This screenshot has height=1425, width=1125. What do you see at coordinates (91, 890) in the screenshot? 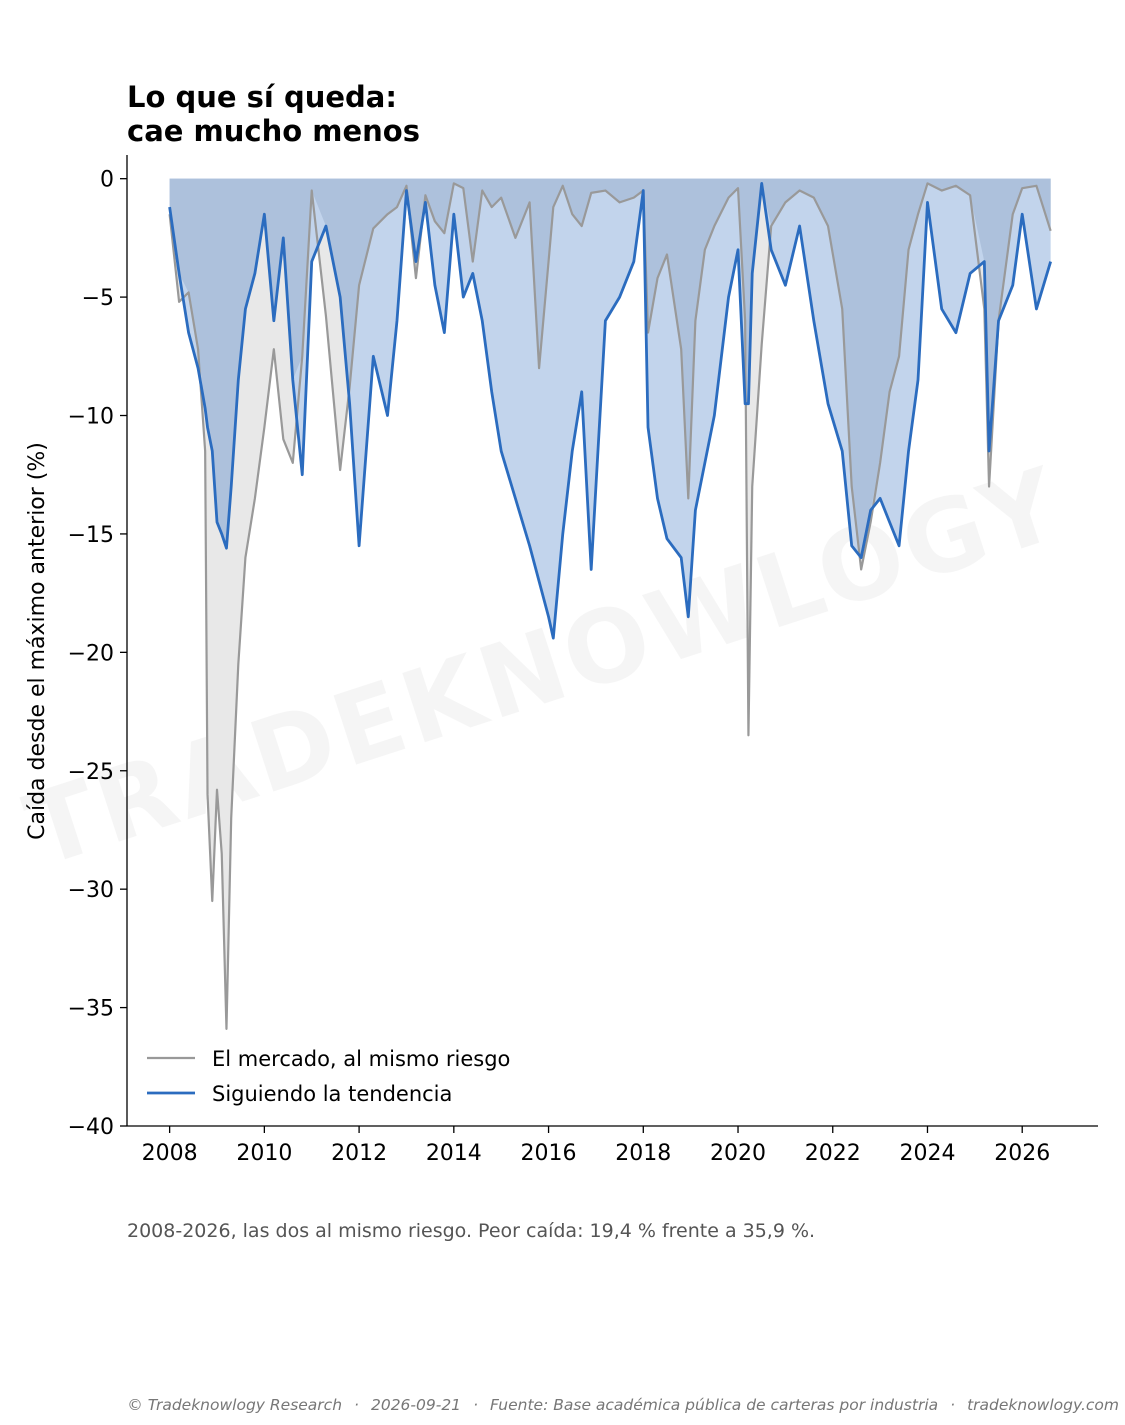
I see `y-tick-label: −30` at bounding box center [91, 890].